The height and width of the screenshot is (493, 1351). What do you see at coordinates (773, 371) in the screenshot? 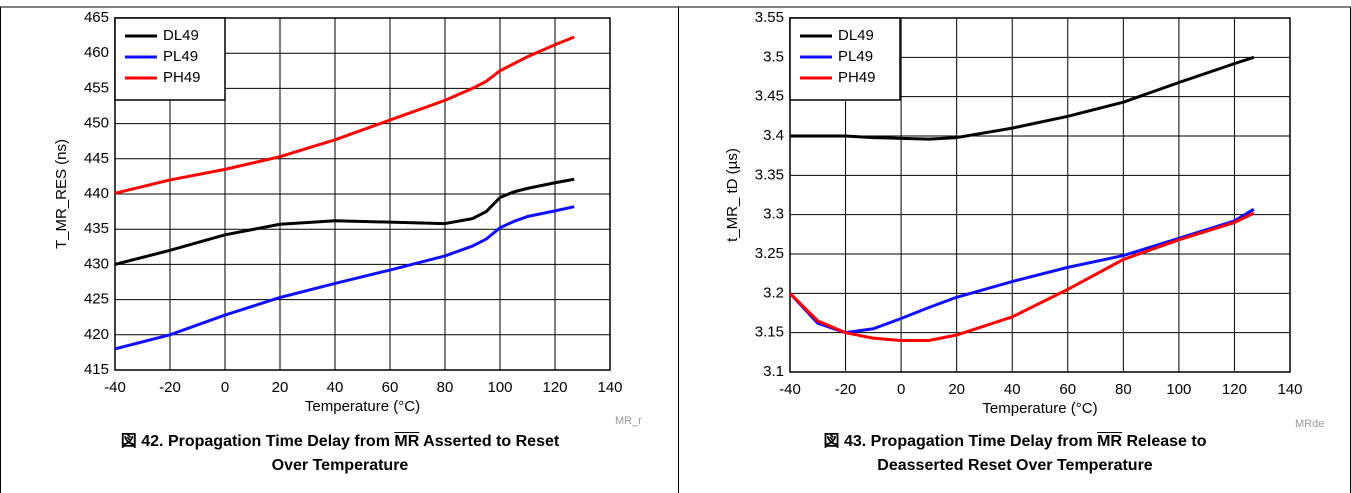
I see `y-tick-label: 3.1` at bounding box center [773, 371].